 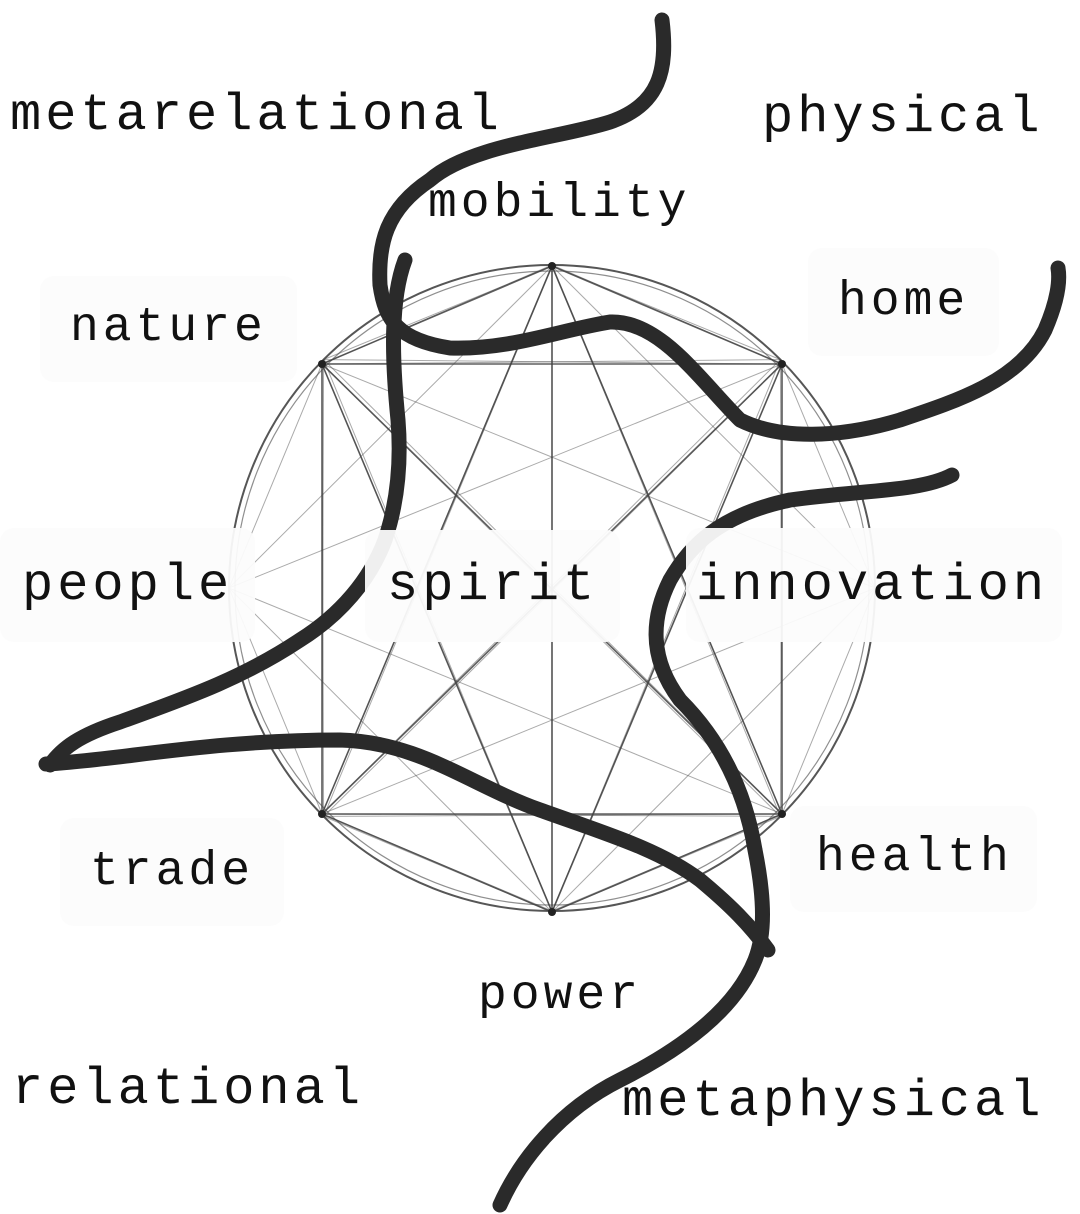 I want to click on label-health: health, so click(x=913, y=859).